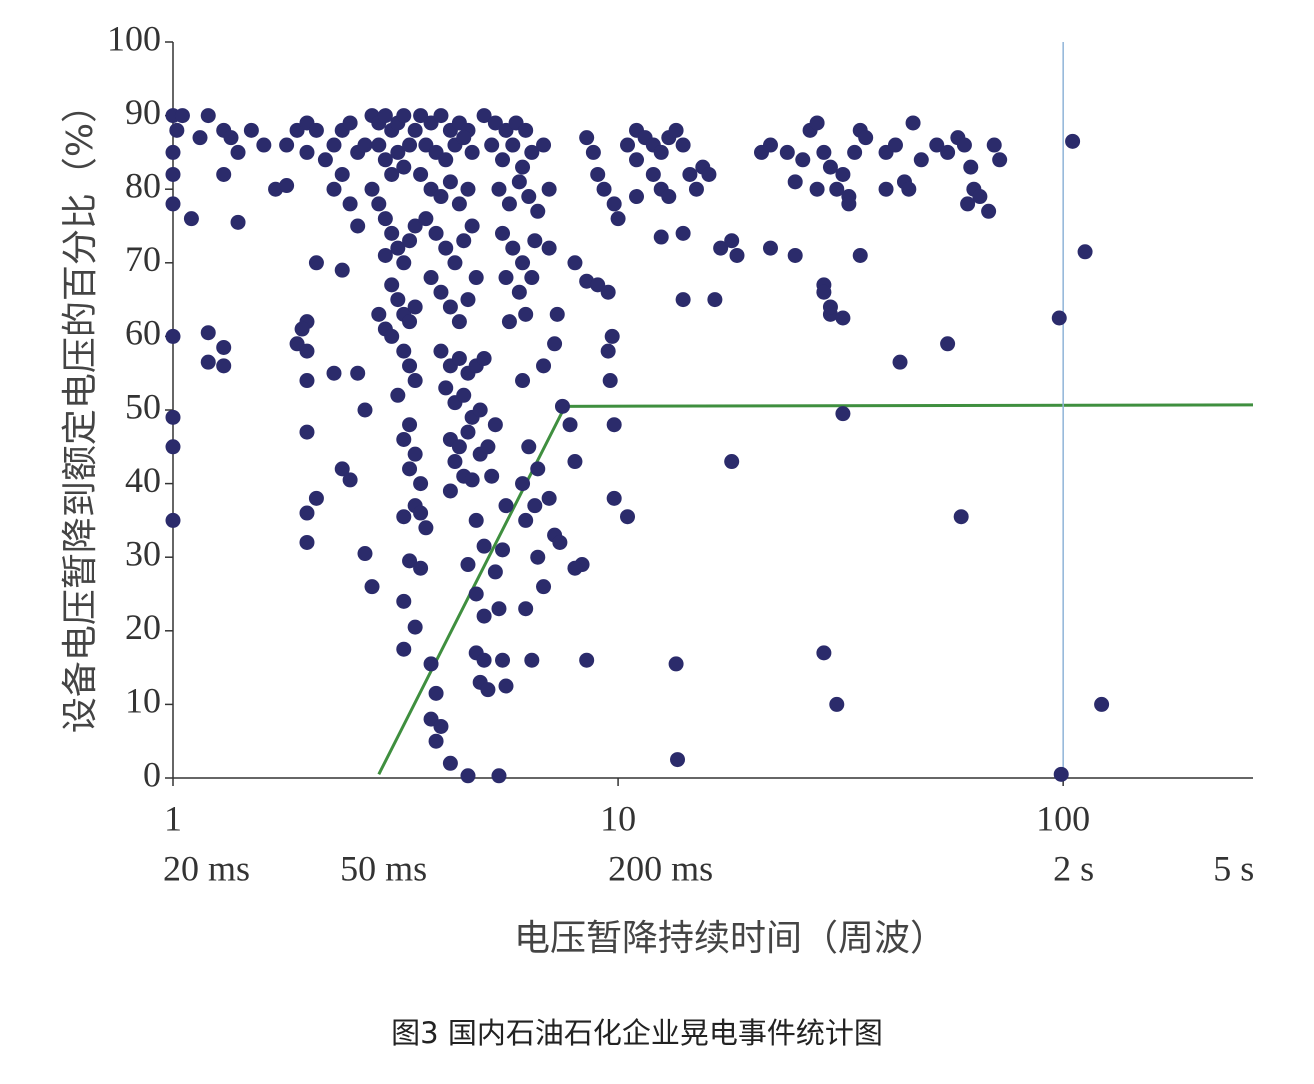  I want to click on y-tick-label: 30, so click(143, 553).